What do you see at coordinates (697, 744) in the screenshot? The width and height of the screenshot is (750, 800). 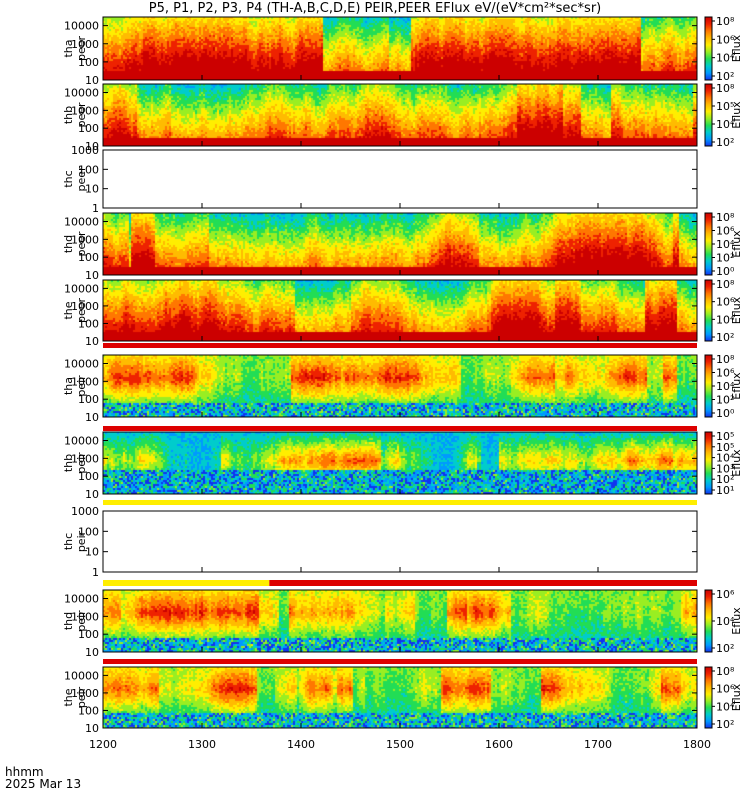 I see `x-tick-label: 1800` at bounding box center [697, 744].